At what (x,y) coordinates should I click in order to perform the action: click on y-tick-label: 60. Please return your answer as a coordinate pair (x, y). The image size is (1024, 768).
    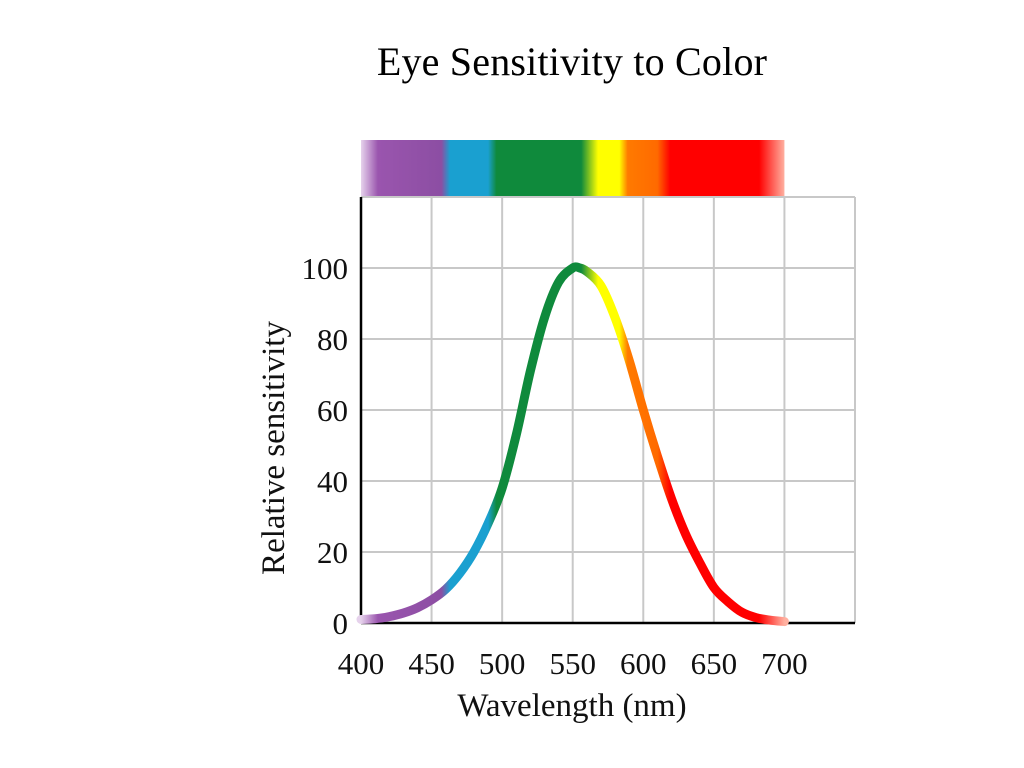
    Looking at the image, I should click on (332, 410).